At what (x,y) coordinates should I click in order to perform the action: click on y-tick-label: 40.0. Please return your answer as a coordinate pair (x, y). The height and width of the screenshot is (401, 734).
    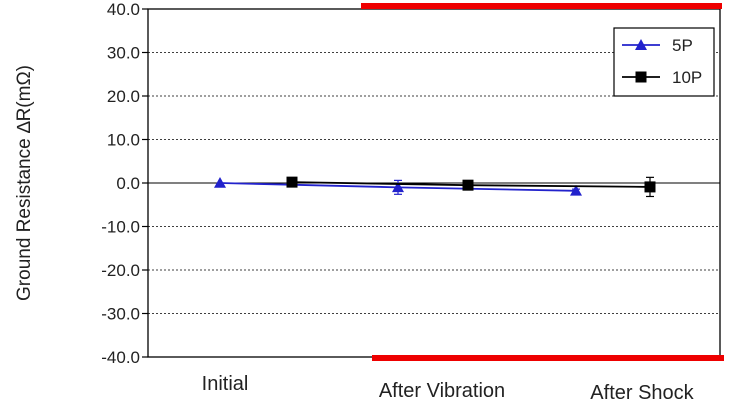
    Looking at the image, I should click on (123, 9).